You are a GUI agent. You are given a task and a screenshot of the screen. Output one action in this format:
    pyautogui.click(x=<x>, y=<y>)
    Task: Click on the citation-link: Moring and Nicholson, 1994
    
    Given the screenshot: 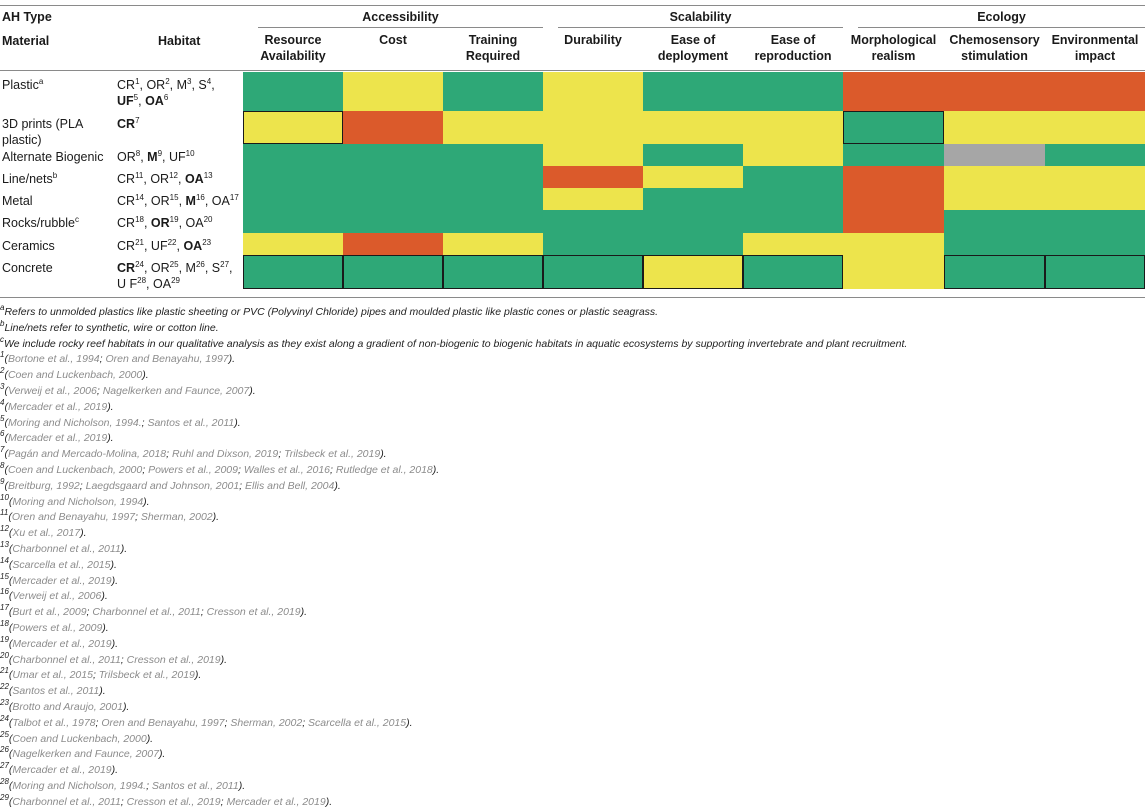 What is the action you would take?
    pyautogui.click(x=78, y=501)
    